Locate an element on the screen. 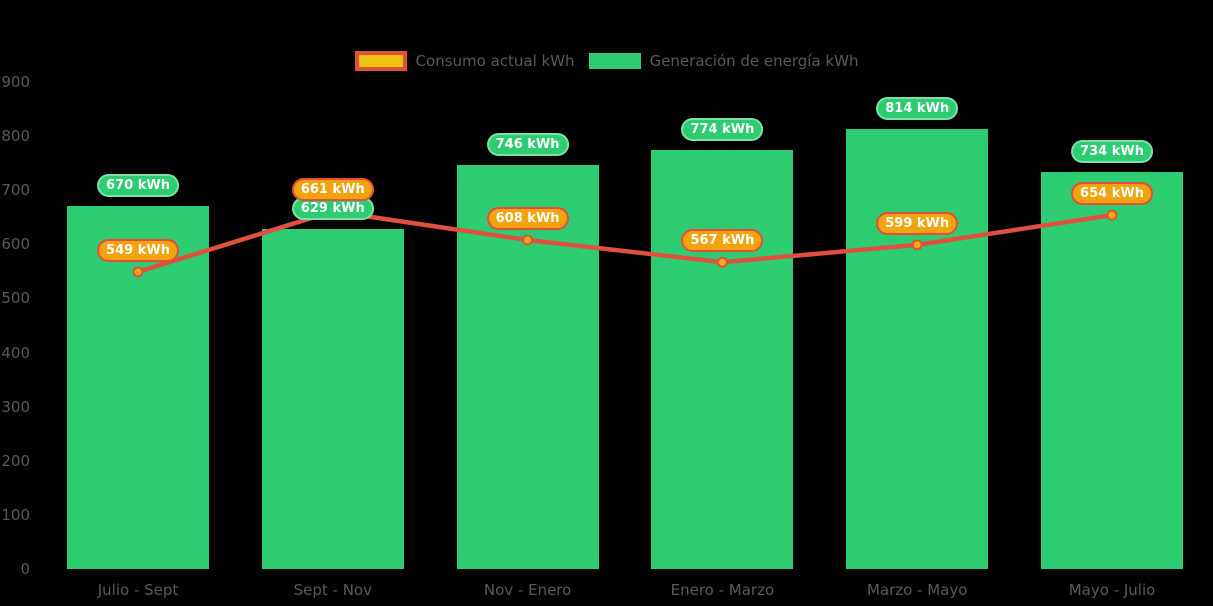 The image size is (1213, 606). line-value-label: 599 kWh is located at coordinates (917, 223).